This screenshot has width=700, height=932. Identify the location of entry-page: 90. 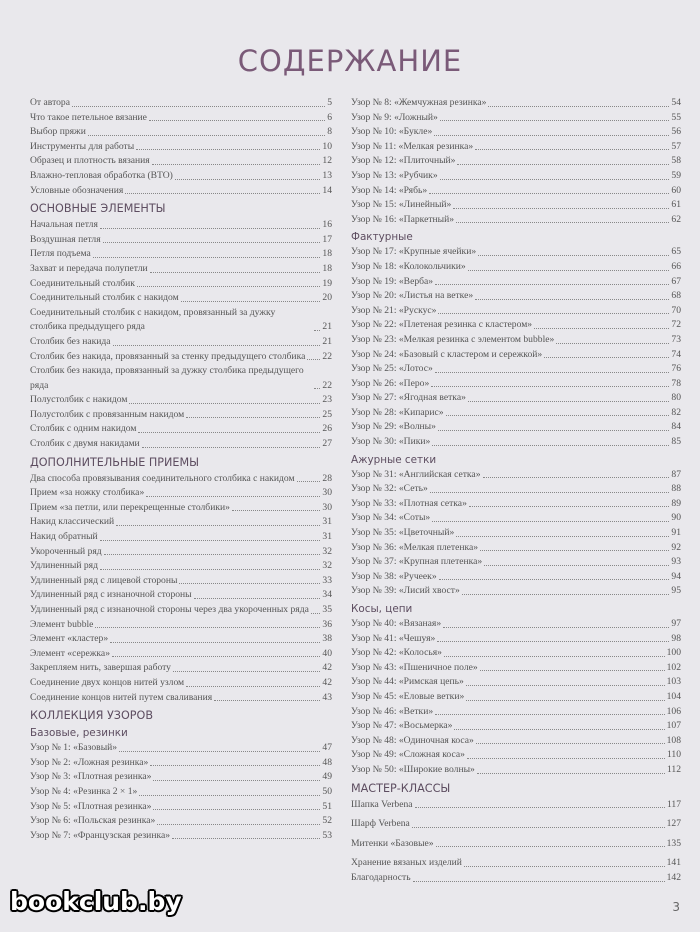
(676, 518).